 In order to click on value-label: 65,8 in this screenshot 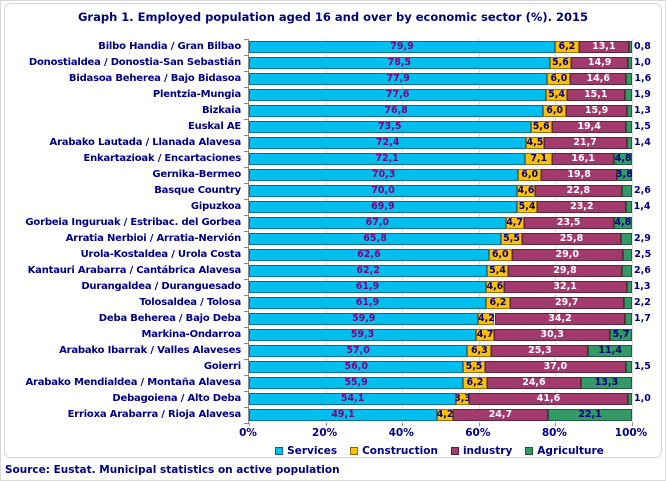, I will do `click(375, 238)`.